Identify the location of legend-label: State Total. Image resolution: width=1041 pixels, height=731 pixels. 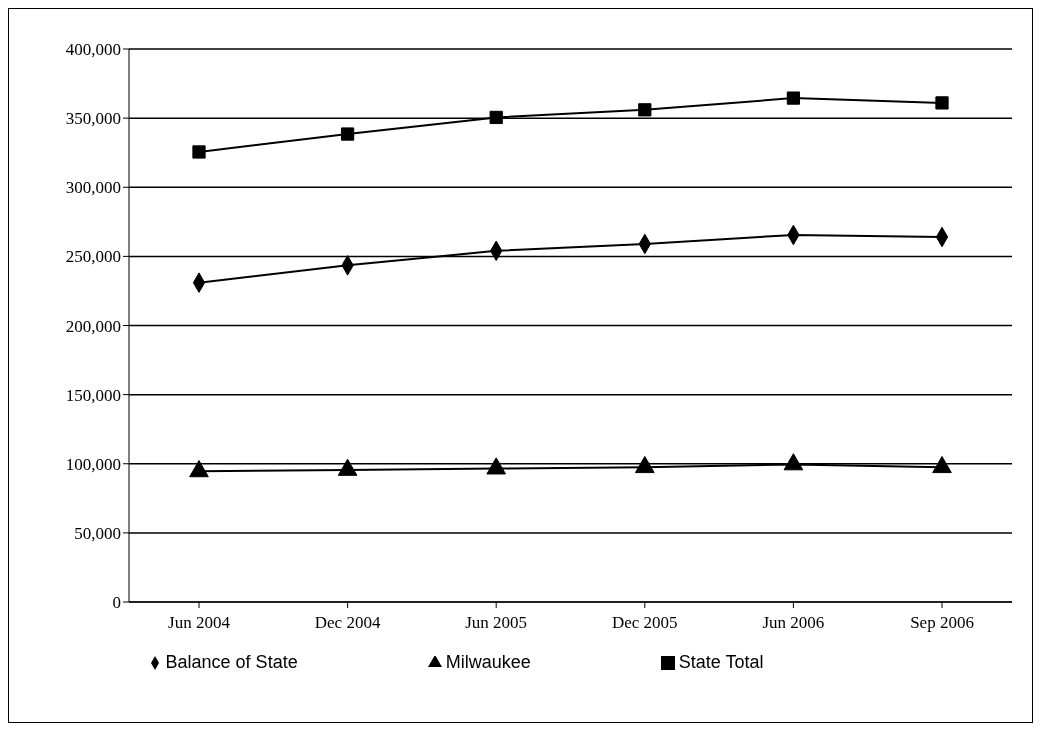
(721, 662).